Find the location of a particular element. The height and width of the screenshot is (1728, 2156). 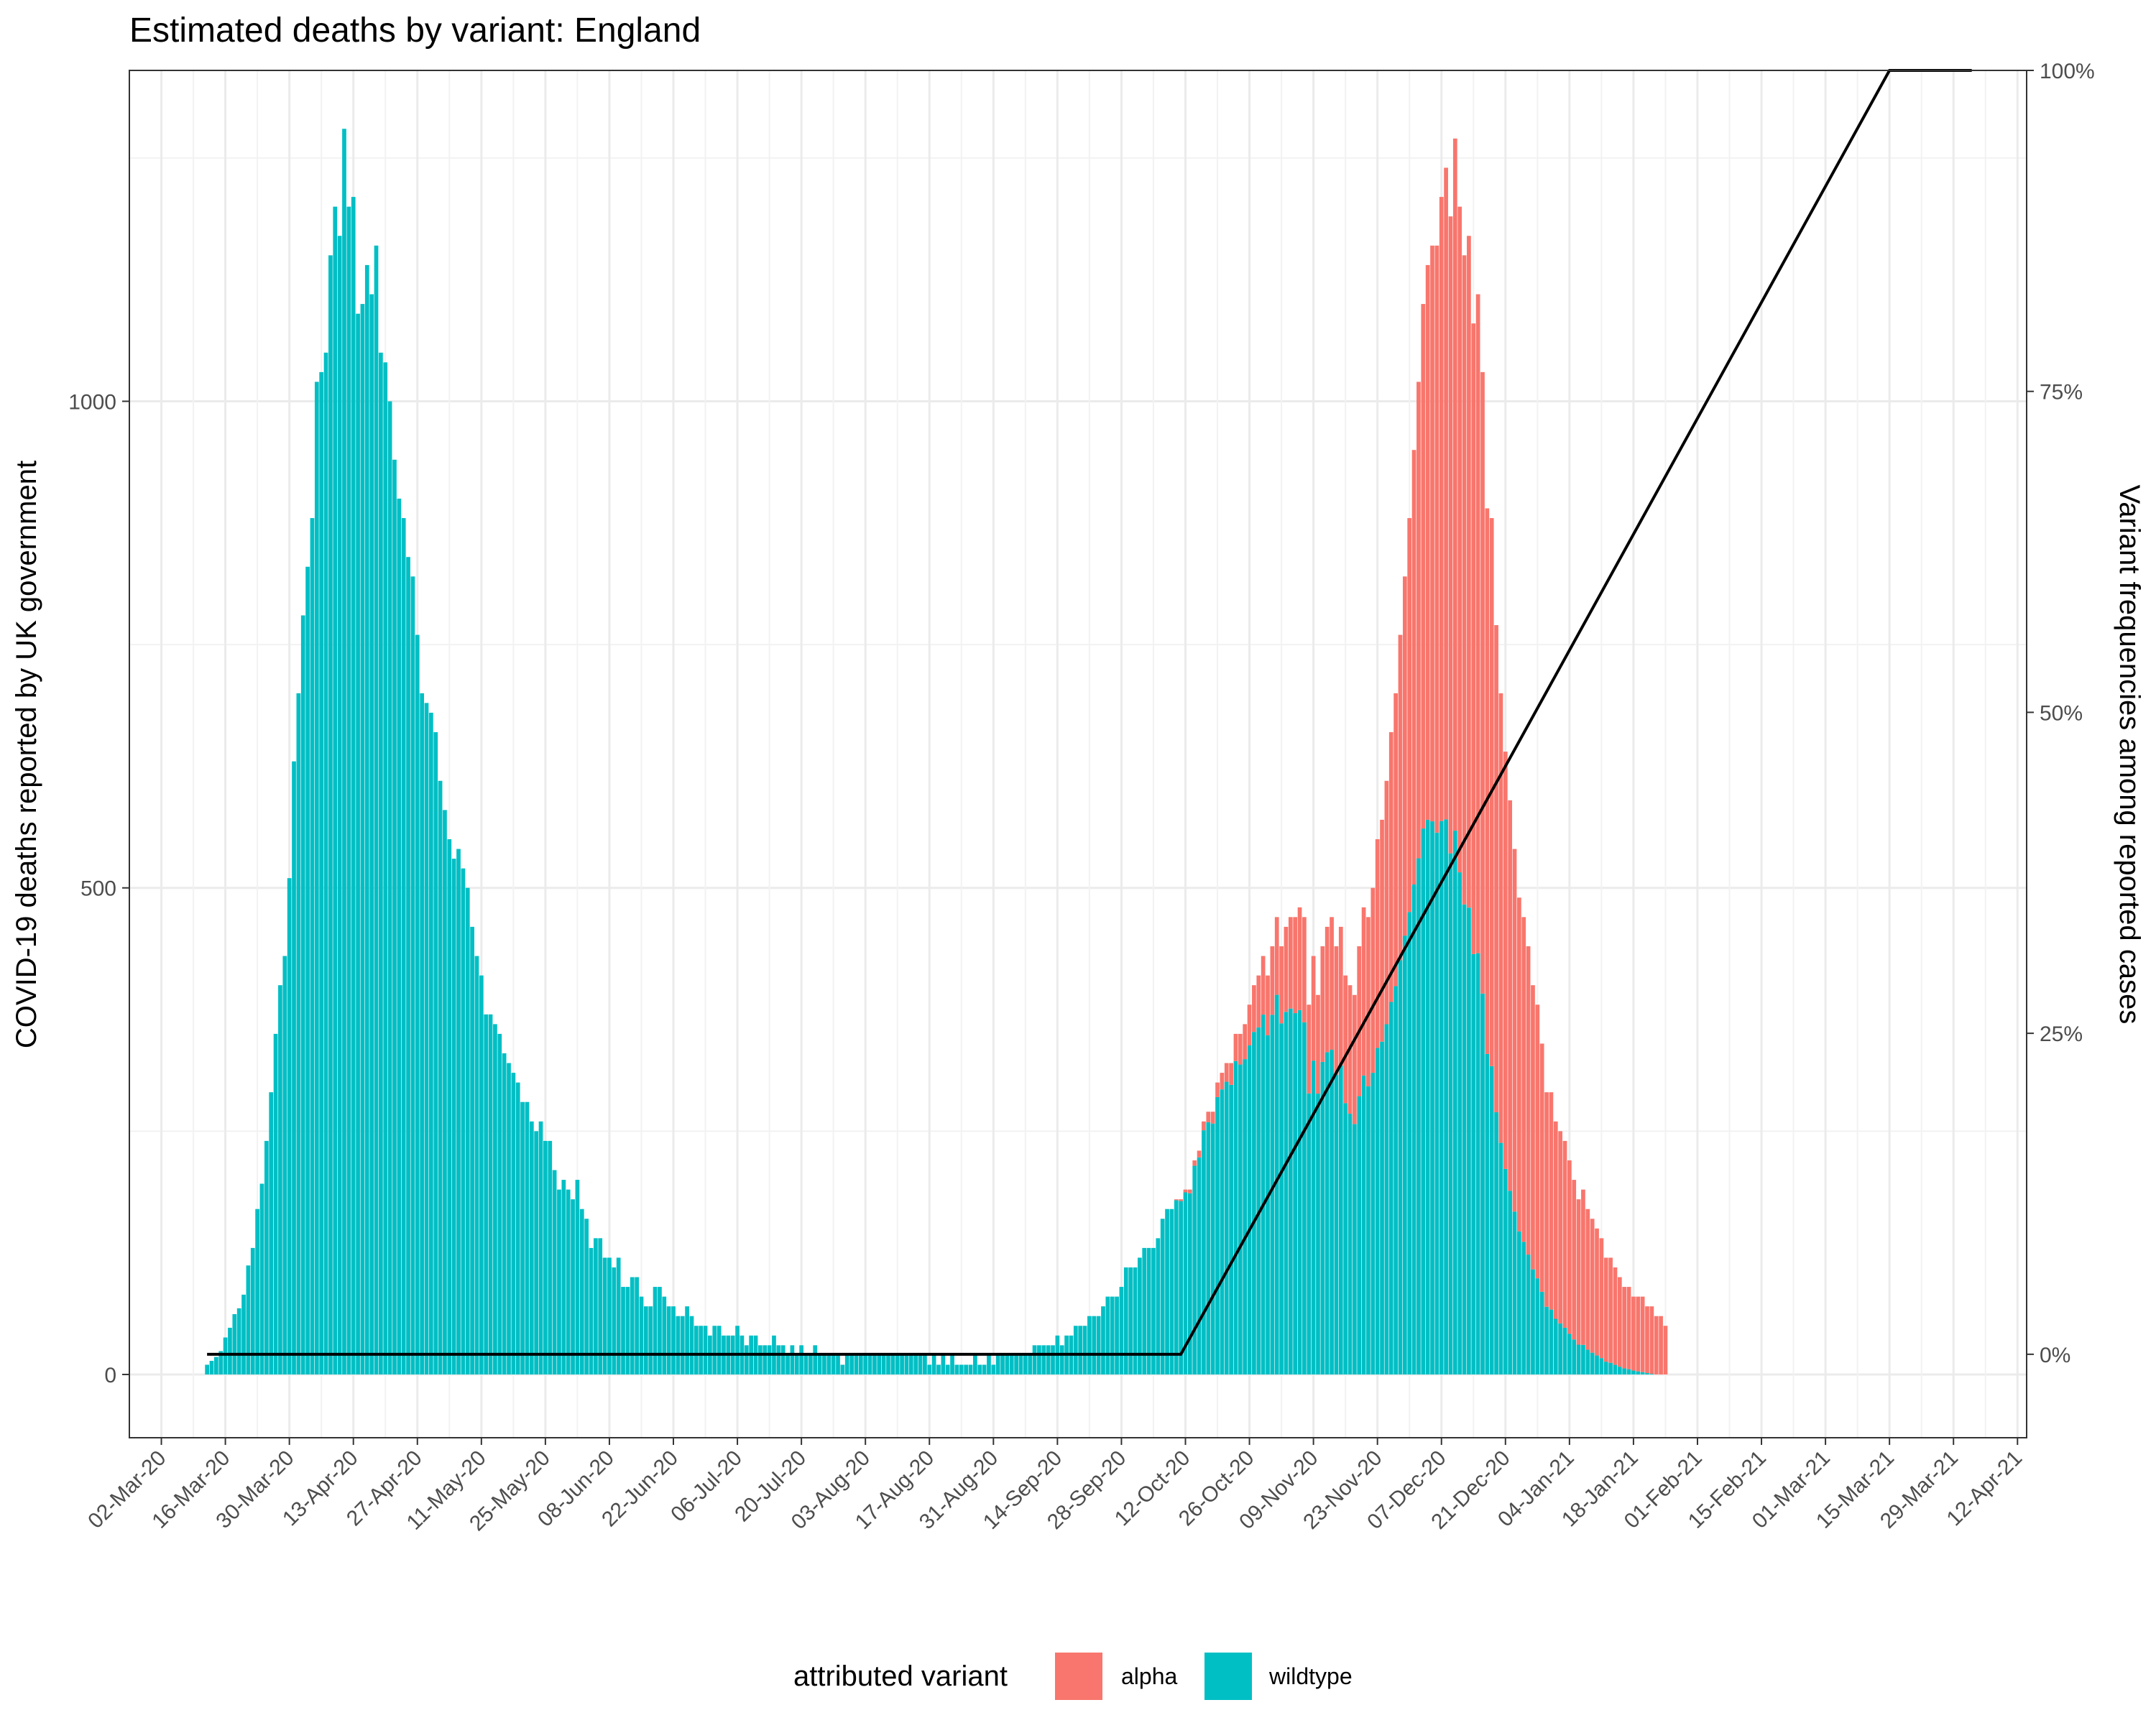

legend-title: attributed variant is located at coordinates (901, 1676).